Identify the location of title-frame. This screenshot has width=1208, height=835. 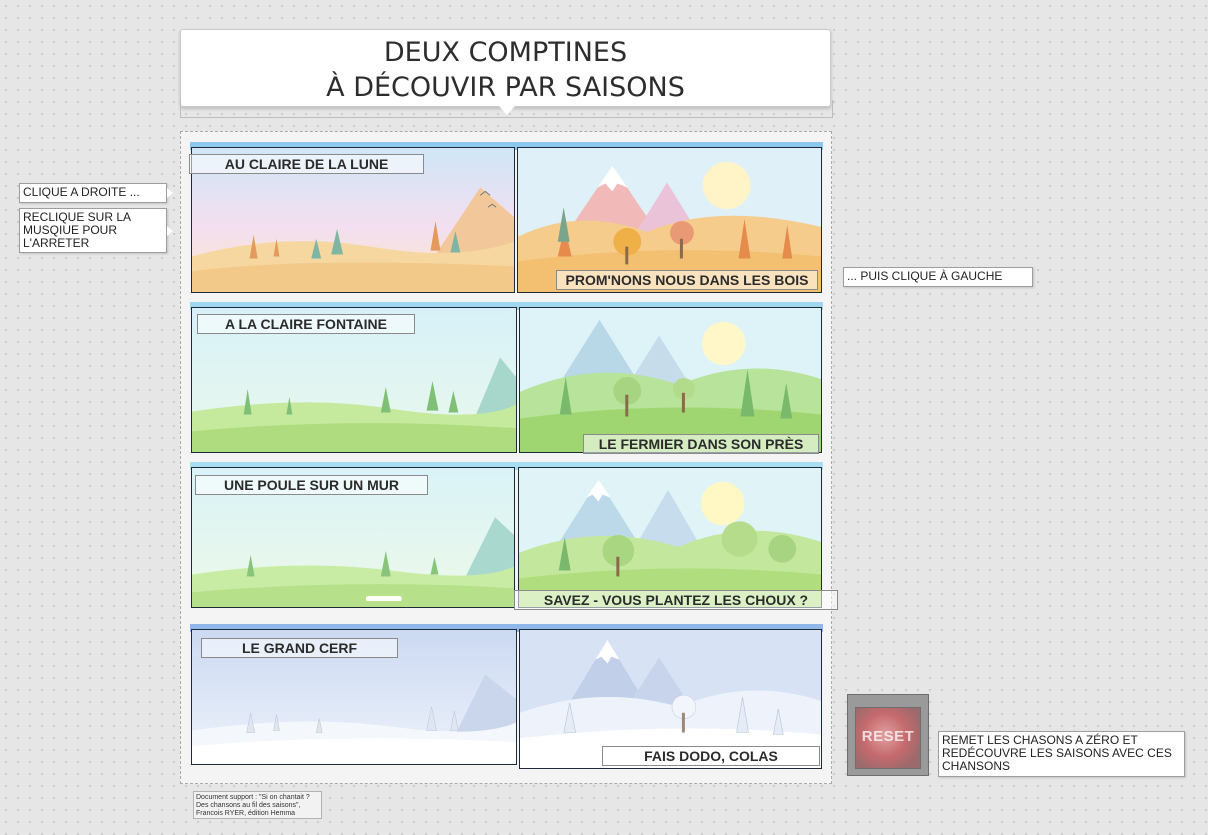
(506, 109).